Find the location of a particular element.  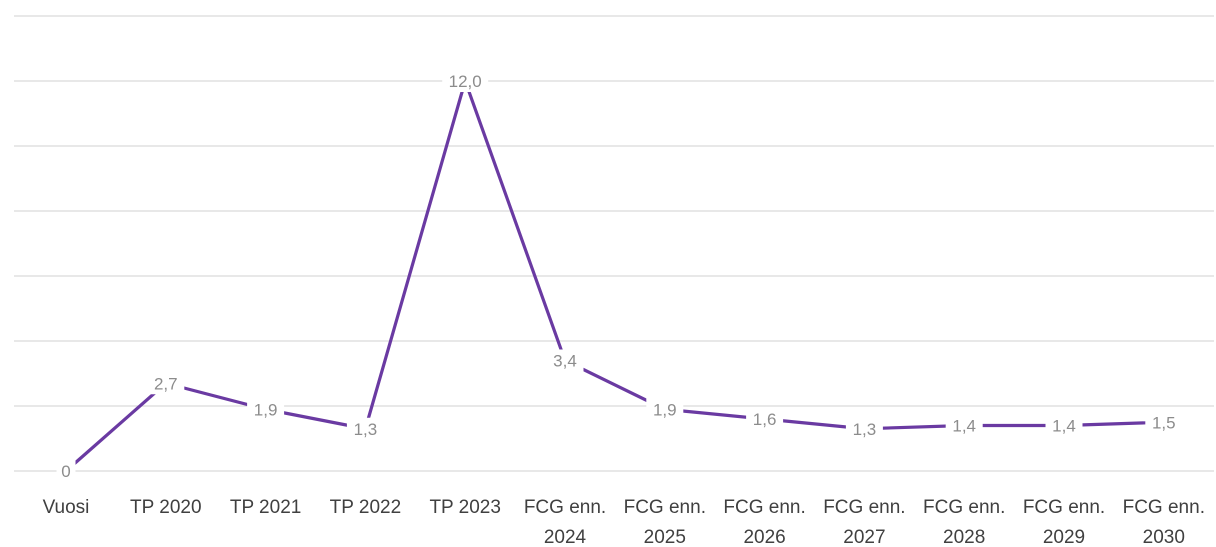

data-label: 1,5 is located at coordinates (1164, 422).